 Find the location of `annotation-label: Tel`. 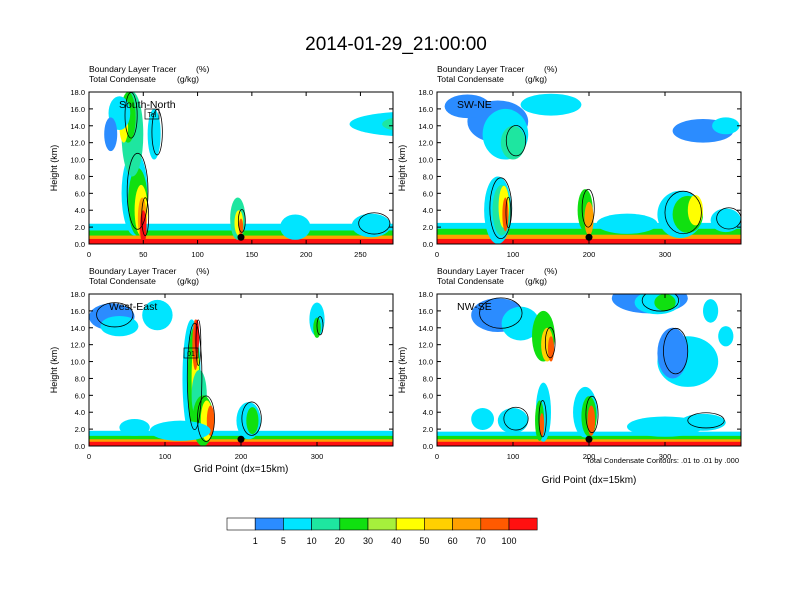

annotation-label: Tel is located at coordinates (152, 115).